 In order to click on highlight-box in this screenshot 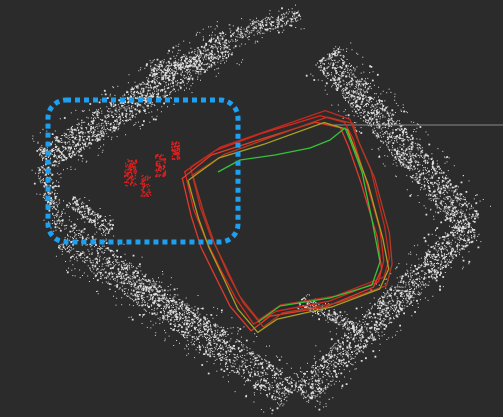, I will do `click(143, 171)`.